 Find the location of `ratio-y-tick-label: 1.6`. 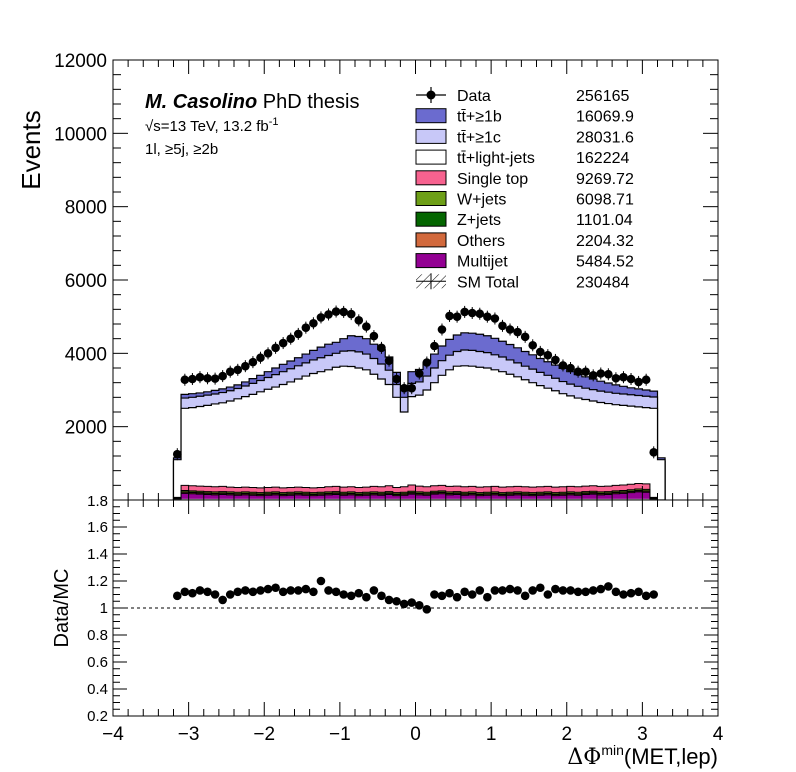

ratio-y-tick-label: 1.6 is located at coordinates (97, 527).